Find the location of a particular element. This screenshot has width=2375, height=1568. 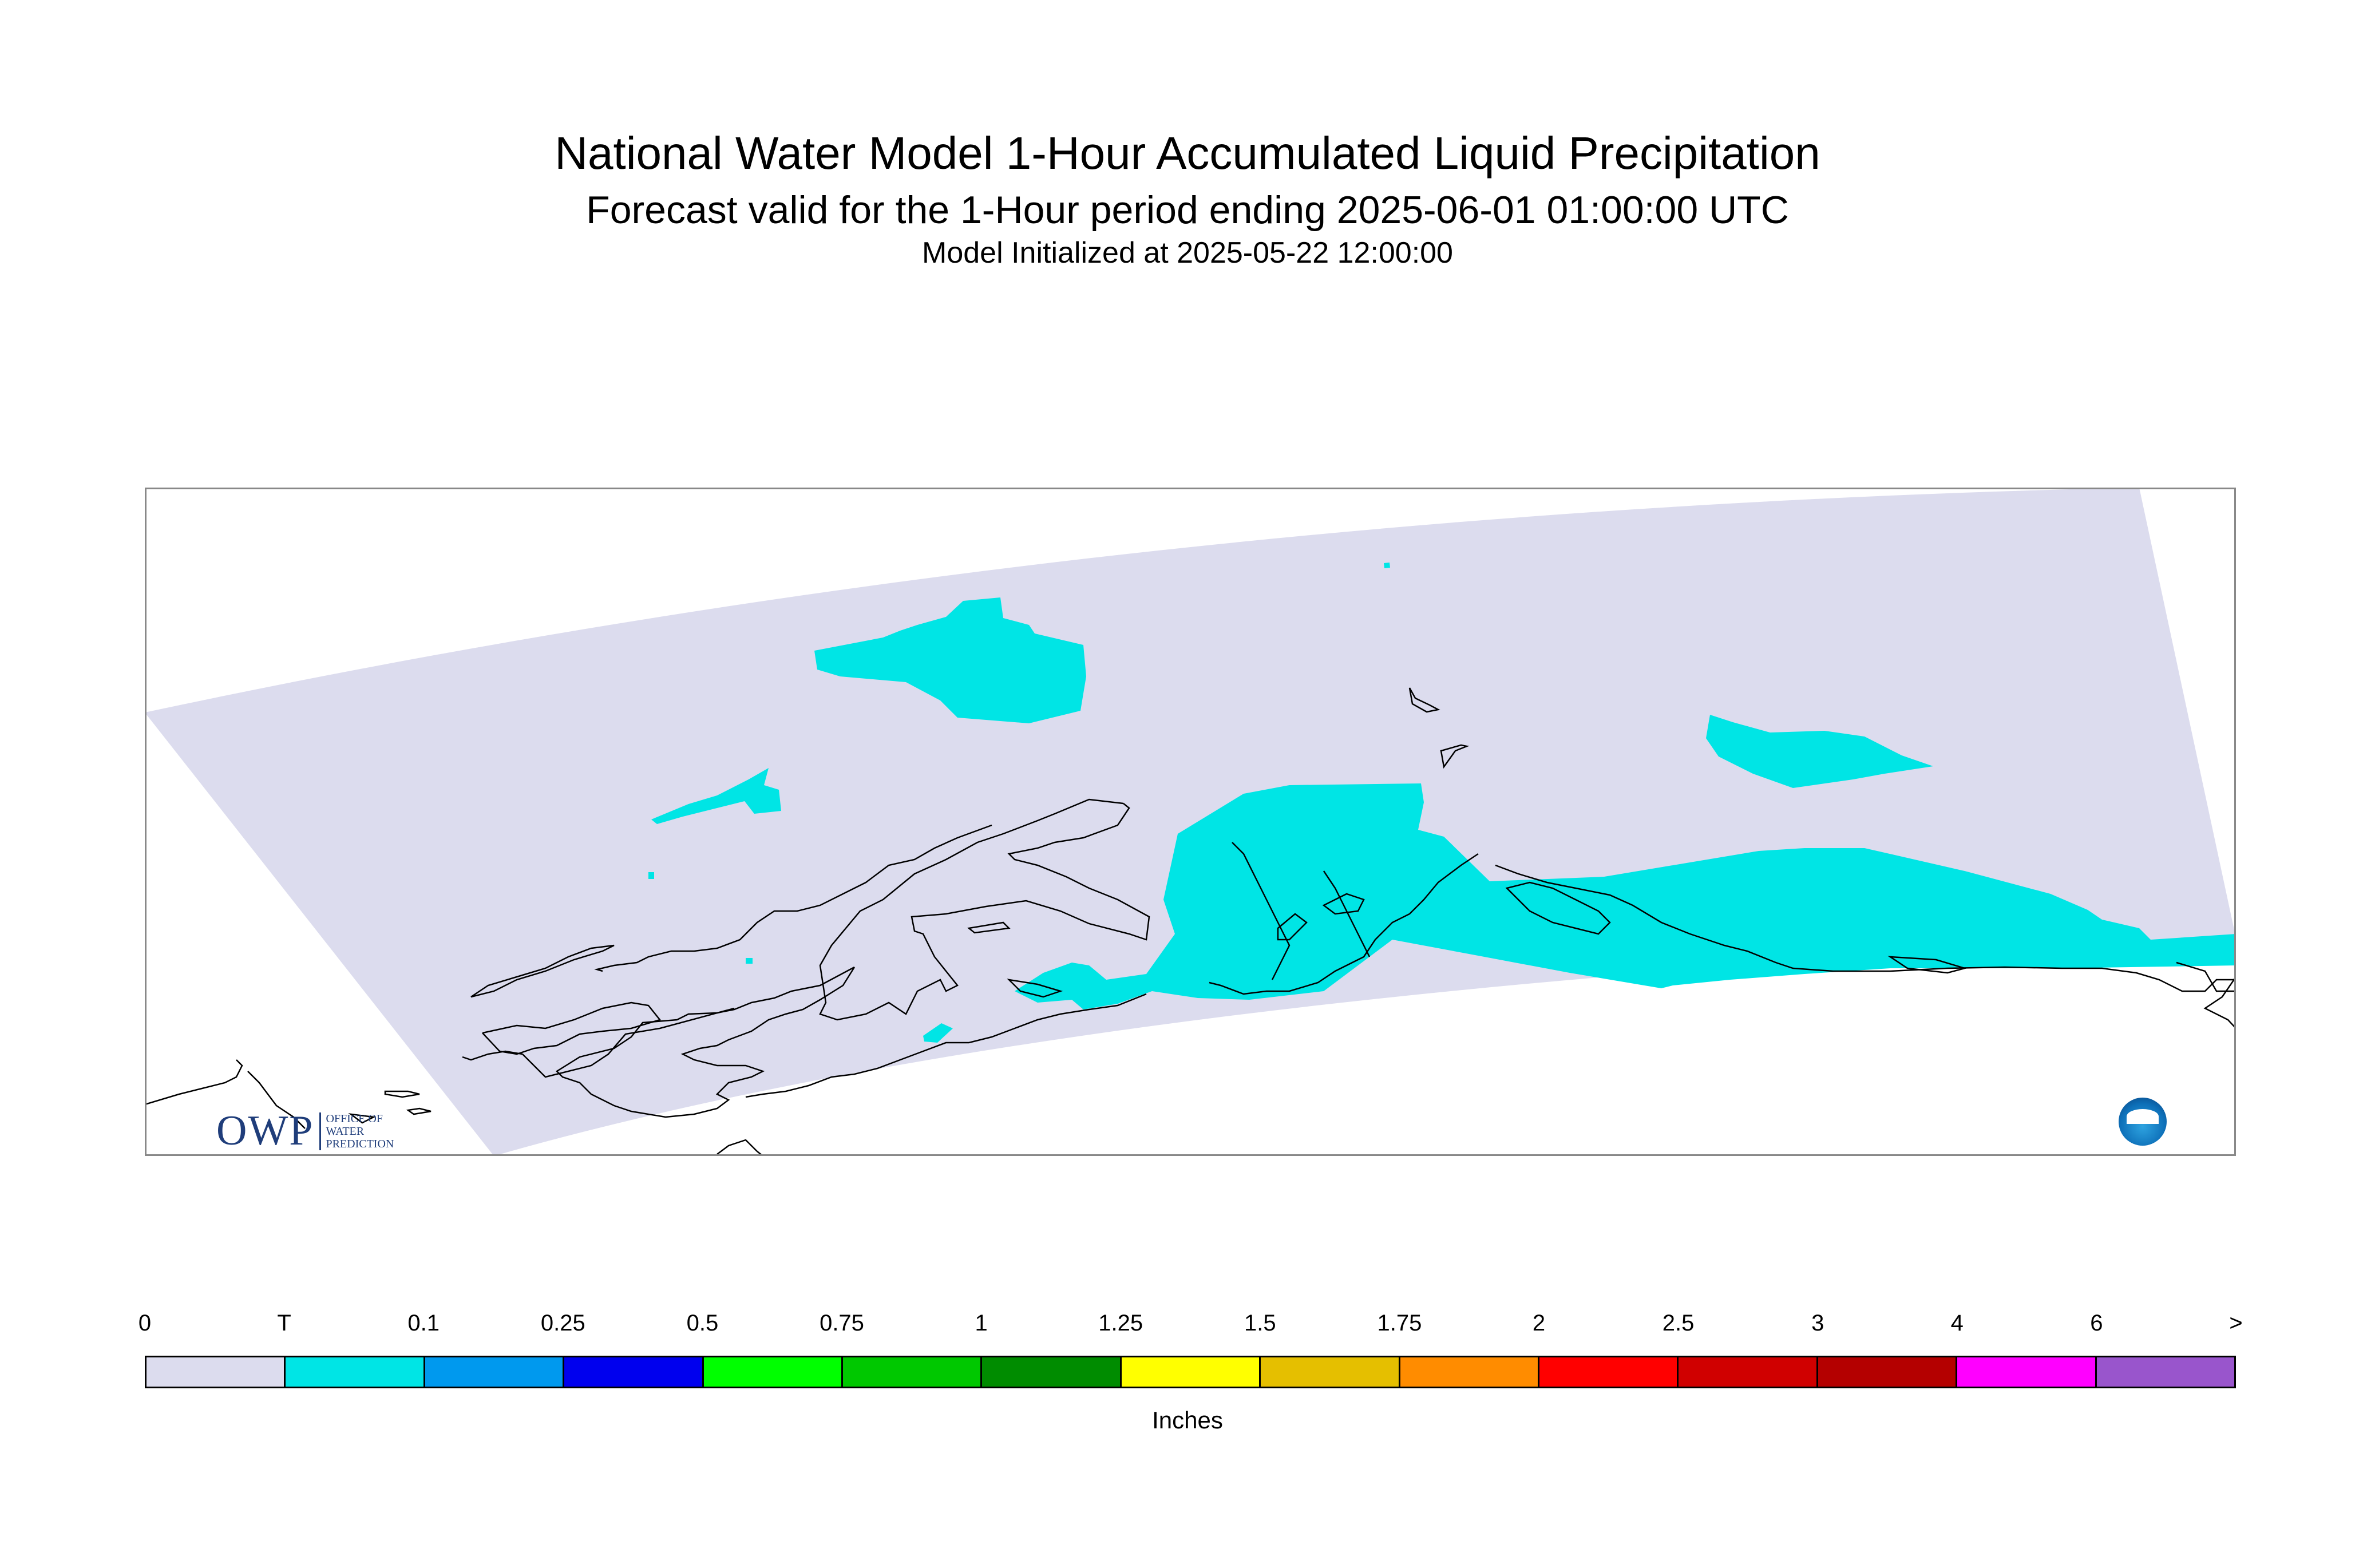

coastline-north-slope is located at coordinates (793, 898).